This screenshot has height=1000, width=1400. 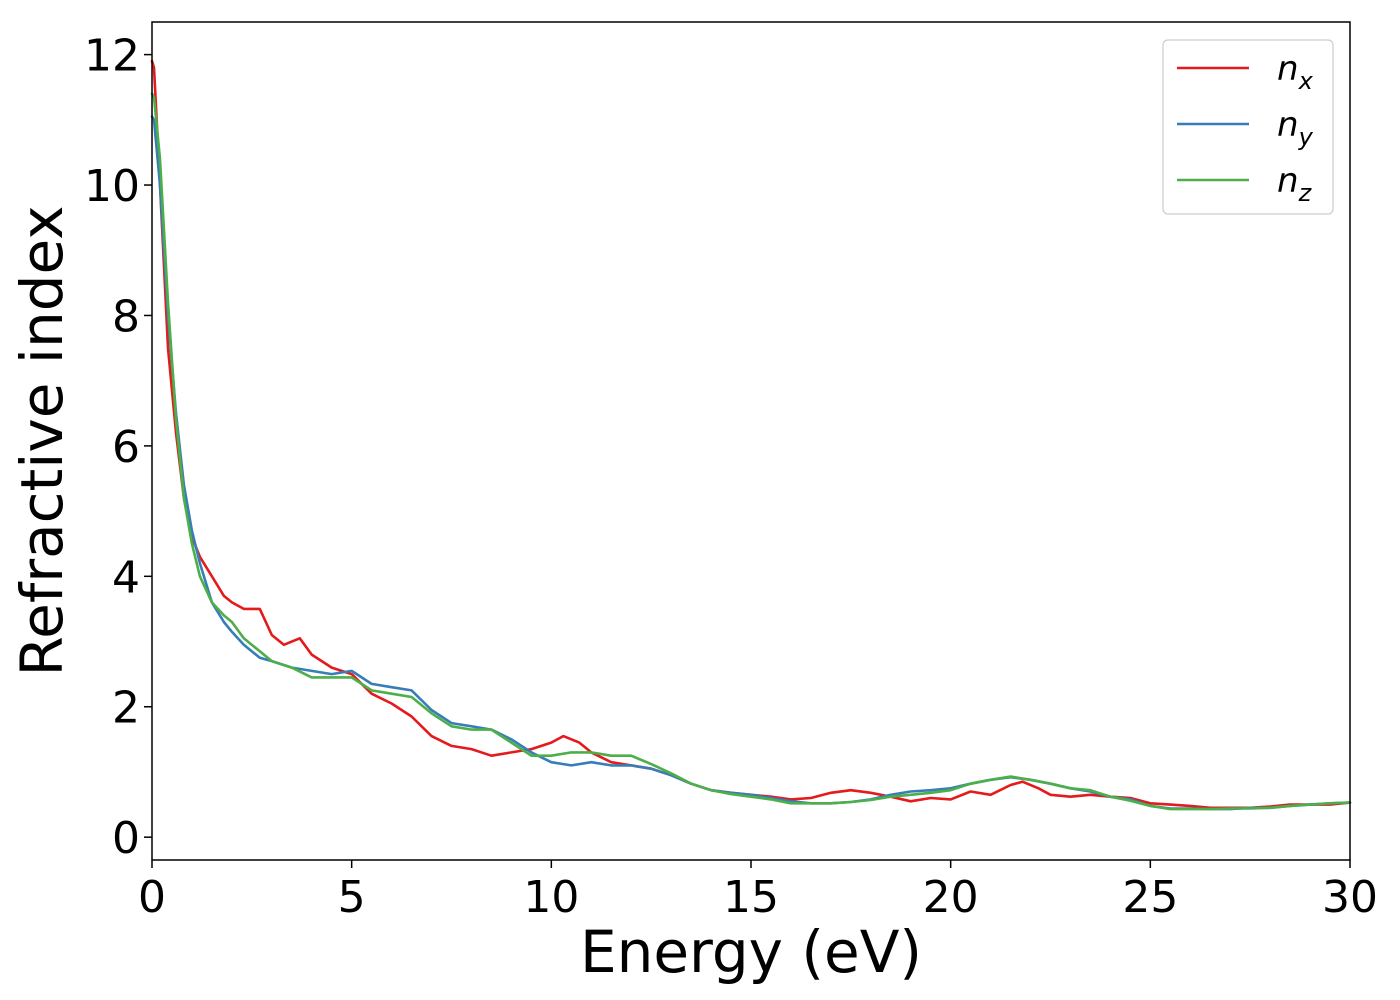 I want to click on x-axis-ticks: 0 5 10 15 20 25 30, so click(x=758, y=891).